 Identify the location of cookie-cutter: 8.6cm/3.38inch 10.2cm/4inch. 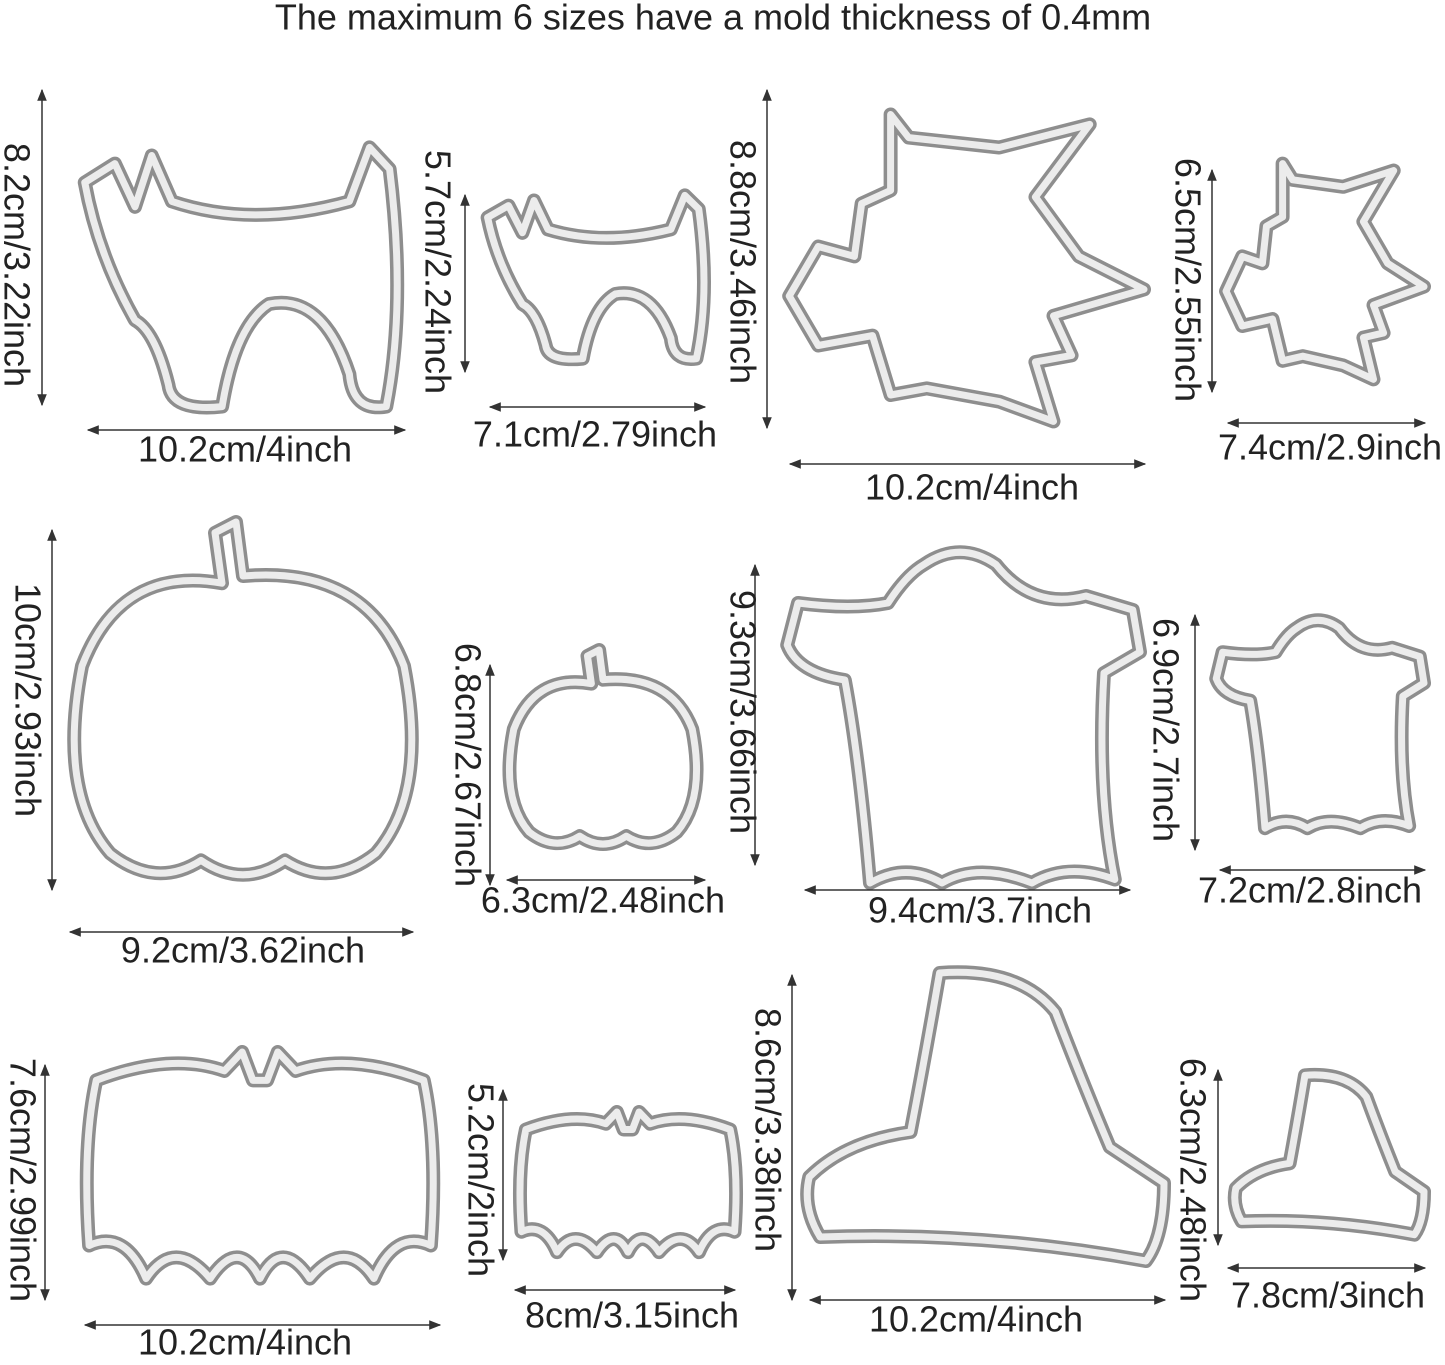
(956, 1156).